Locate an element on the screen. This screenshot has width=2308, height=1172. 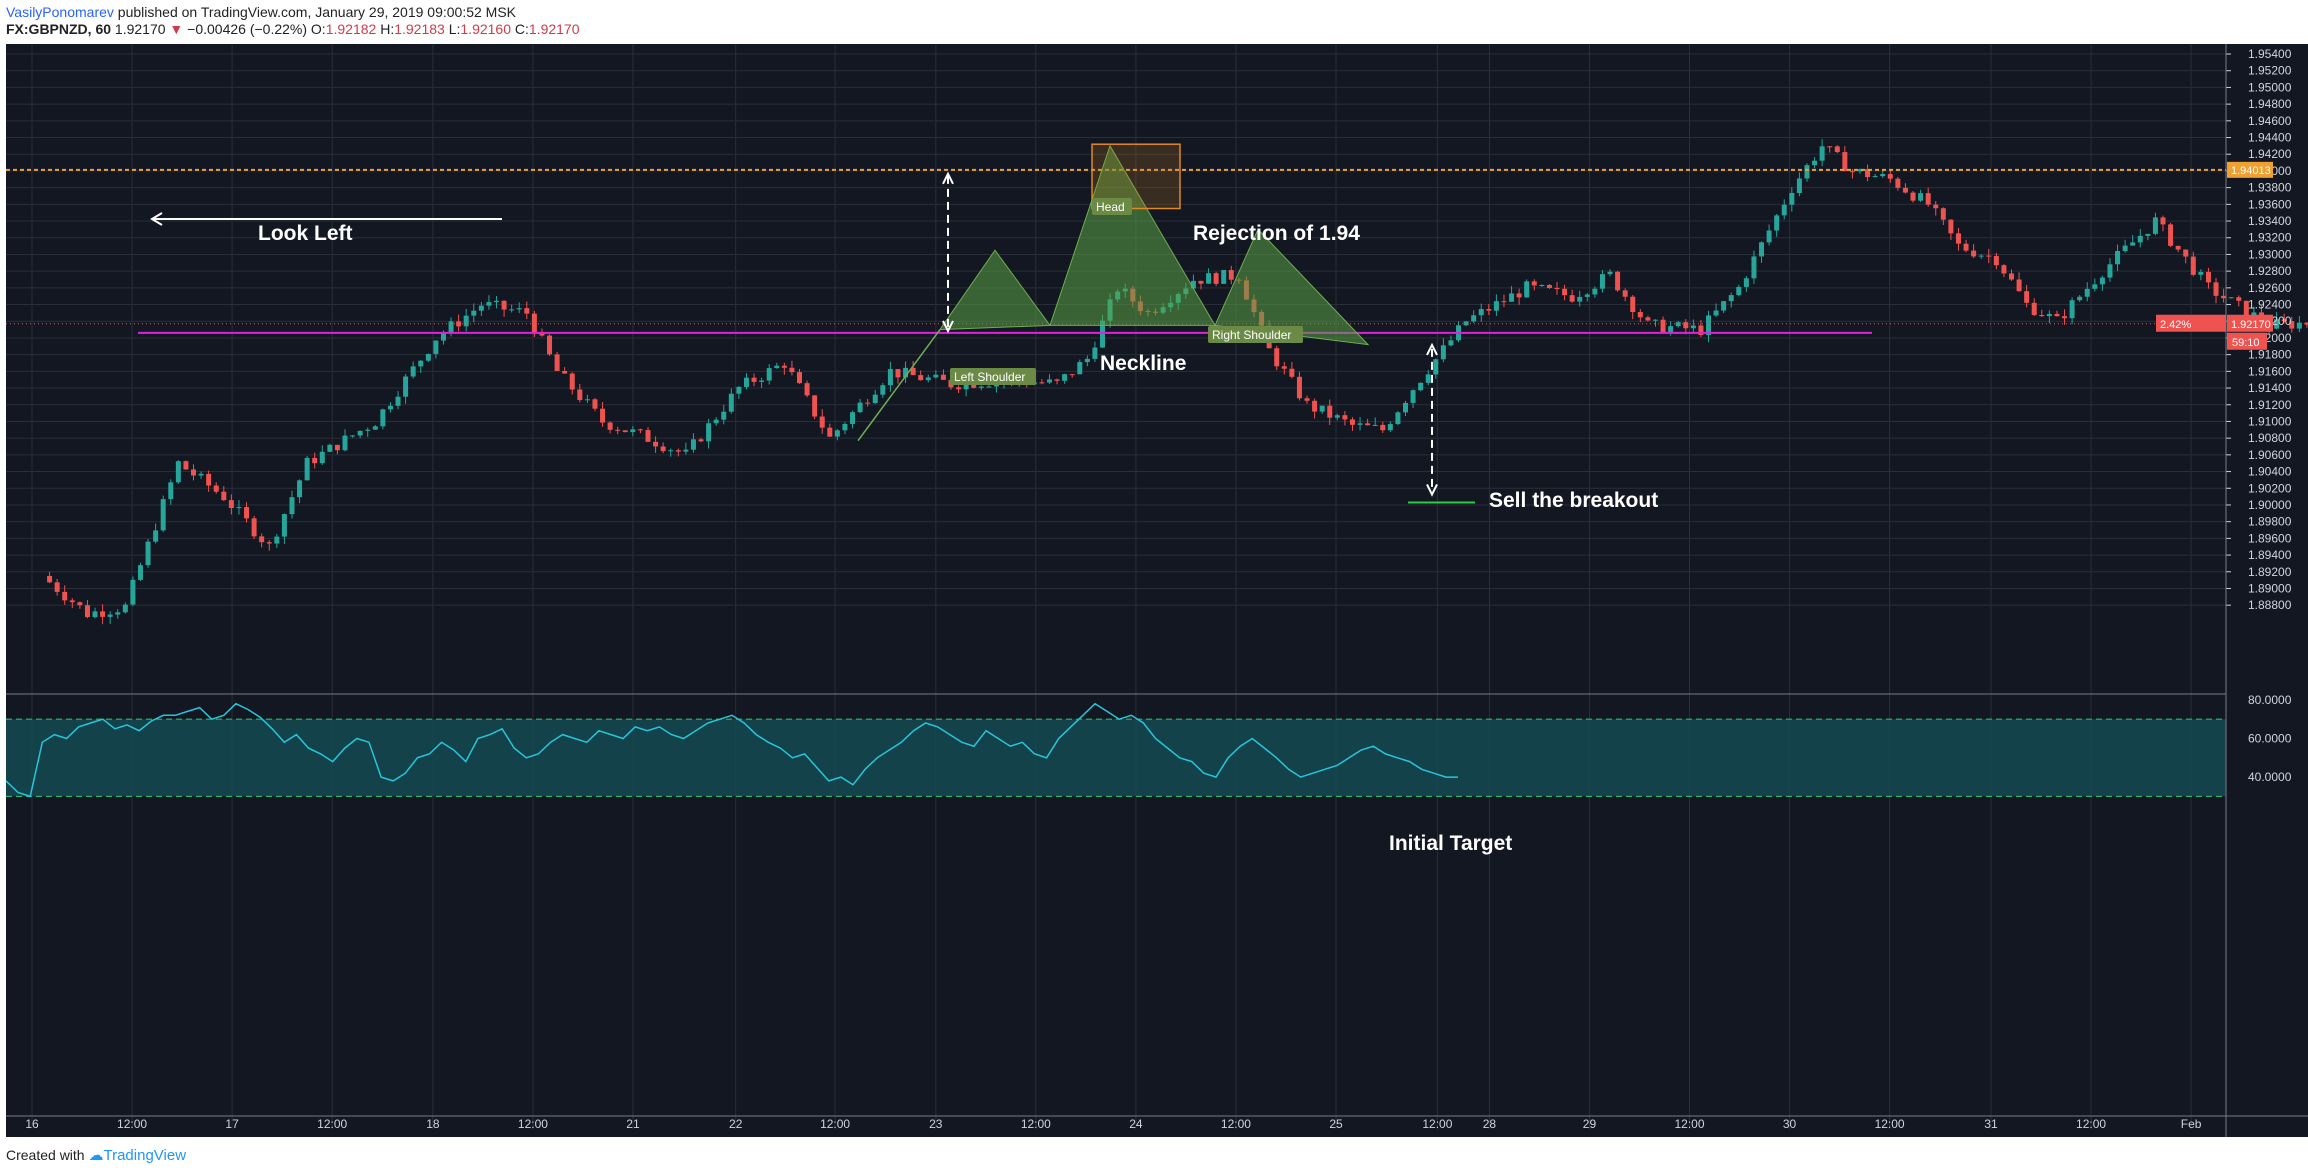
rejection-label: Rejection of 1.94 is located at coordinates (1276, 233).